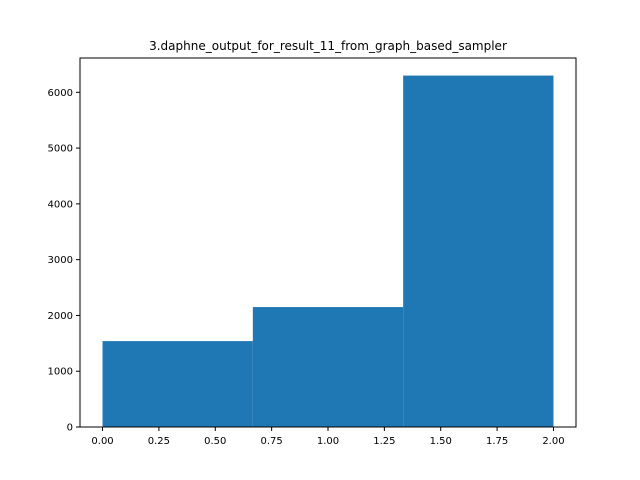 This screenshot has width=640, height=480. I want to click on x-tick-label: 1.75, so click(497, 441).